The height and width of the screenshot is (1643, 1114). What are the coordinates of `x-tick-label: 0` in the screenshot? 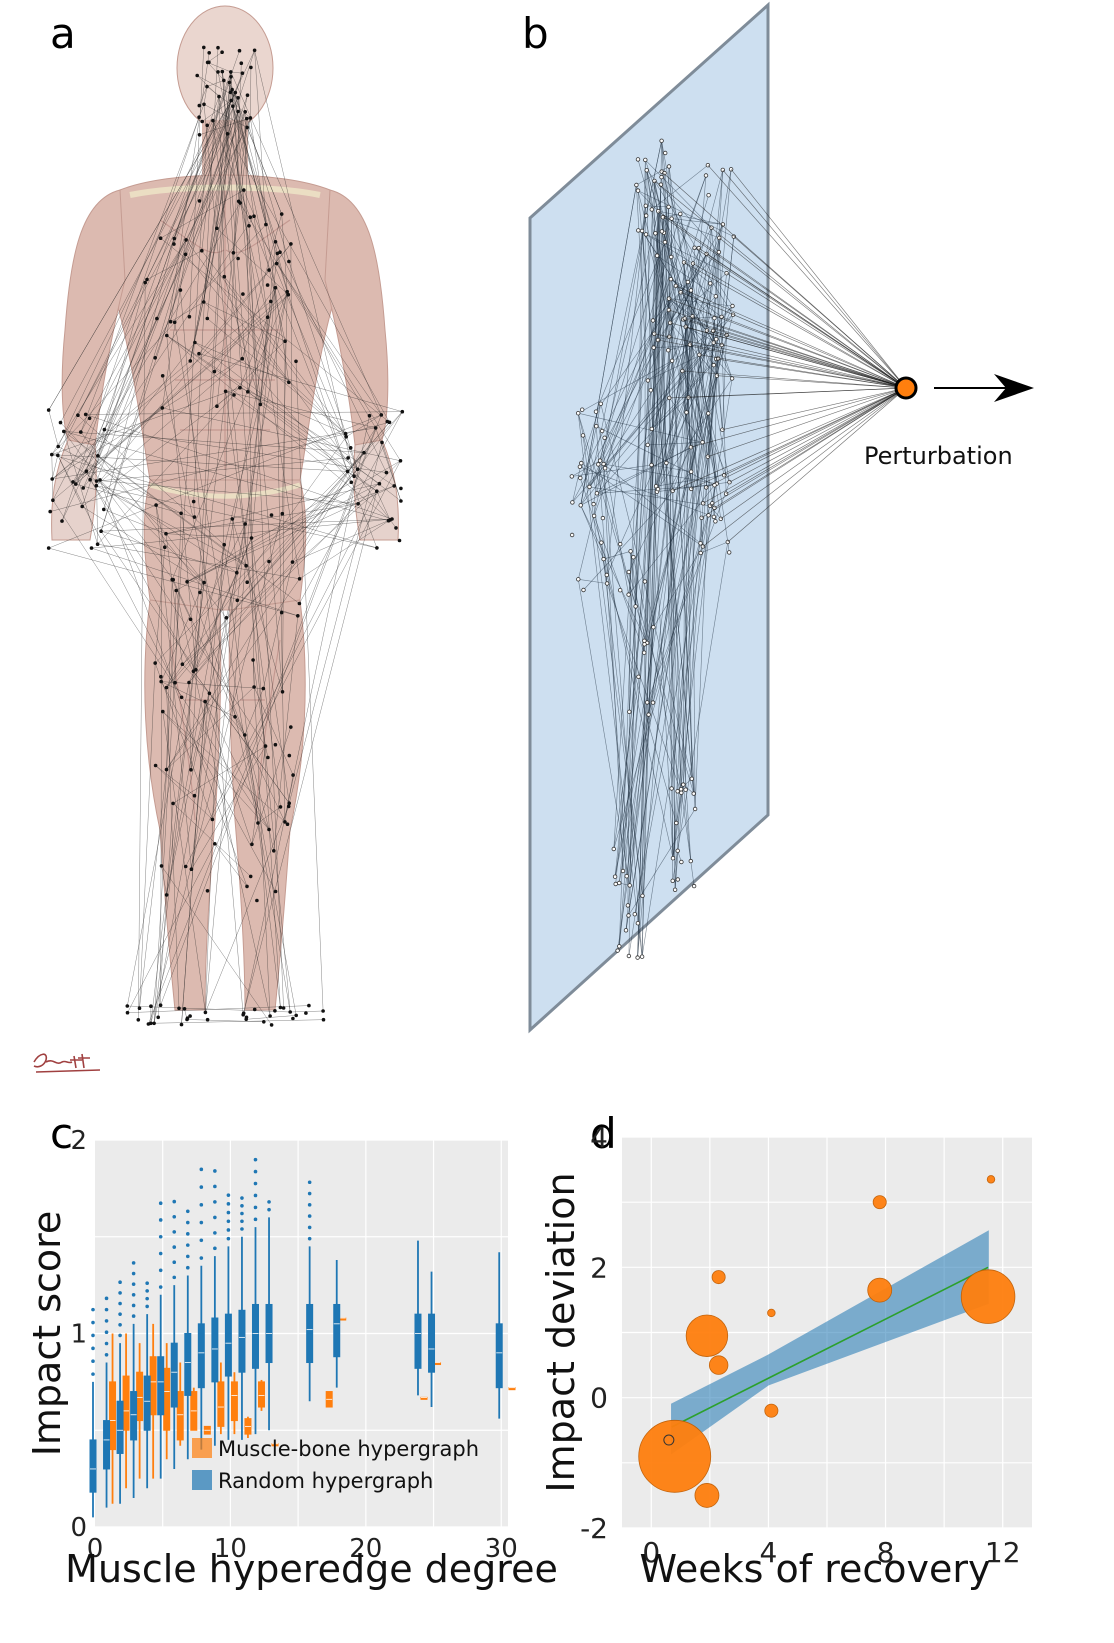 It's located at (95, 1549).